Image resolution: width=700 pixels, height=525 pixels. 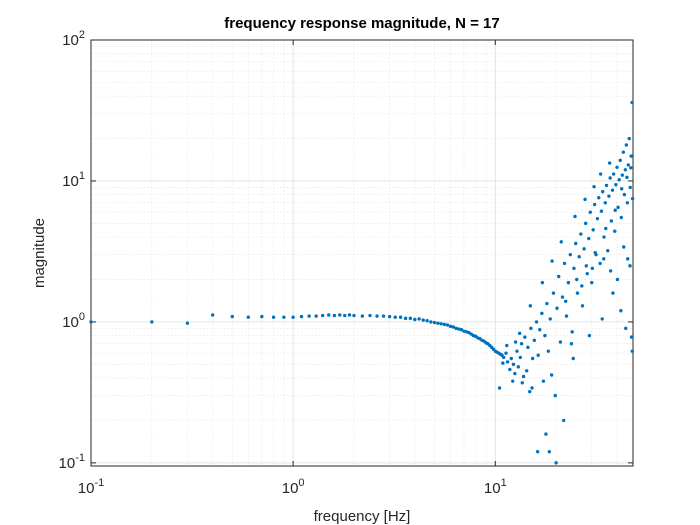 What do you see at coordinates (362, 23) in the screenshot?
I see `chart-title: frequency response magnitude, N = 17` at bounding box center [362, 23].